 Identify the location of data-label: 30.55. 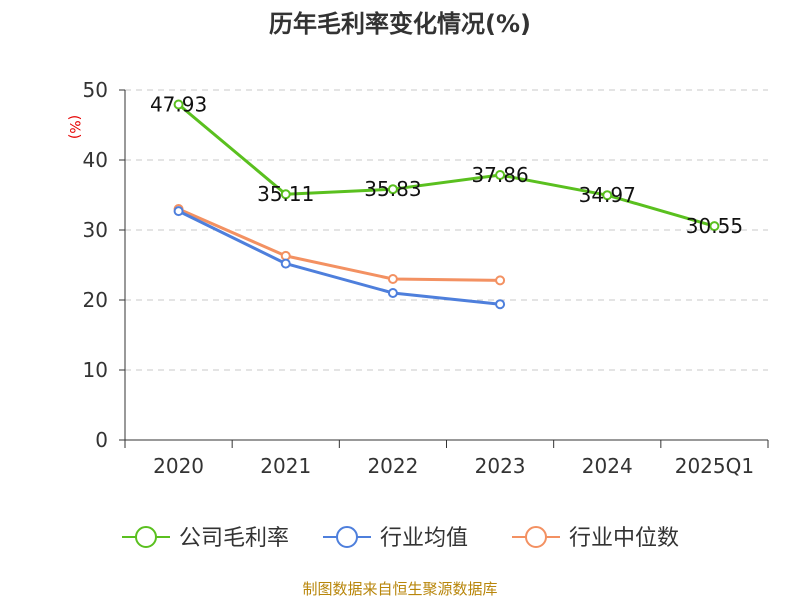
(714, 226).